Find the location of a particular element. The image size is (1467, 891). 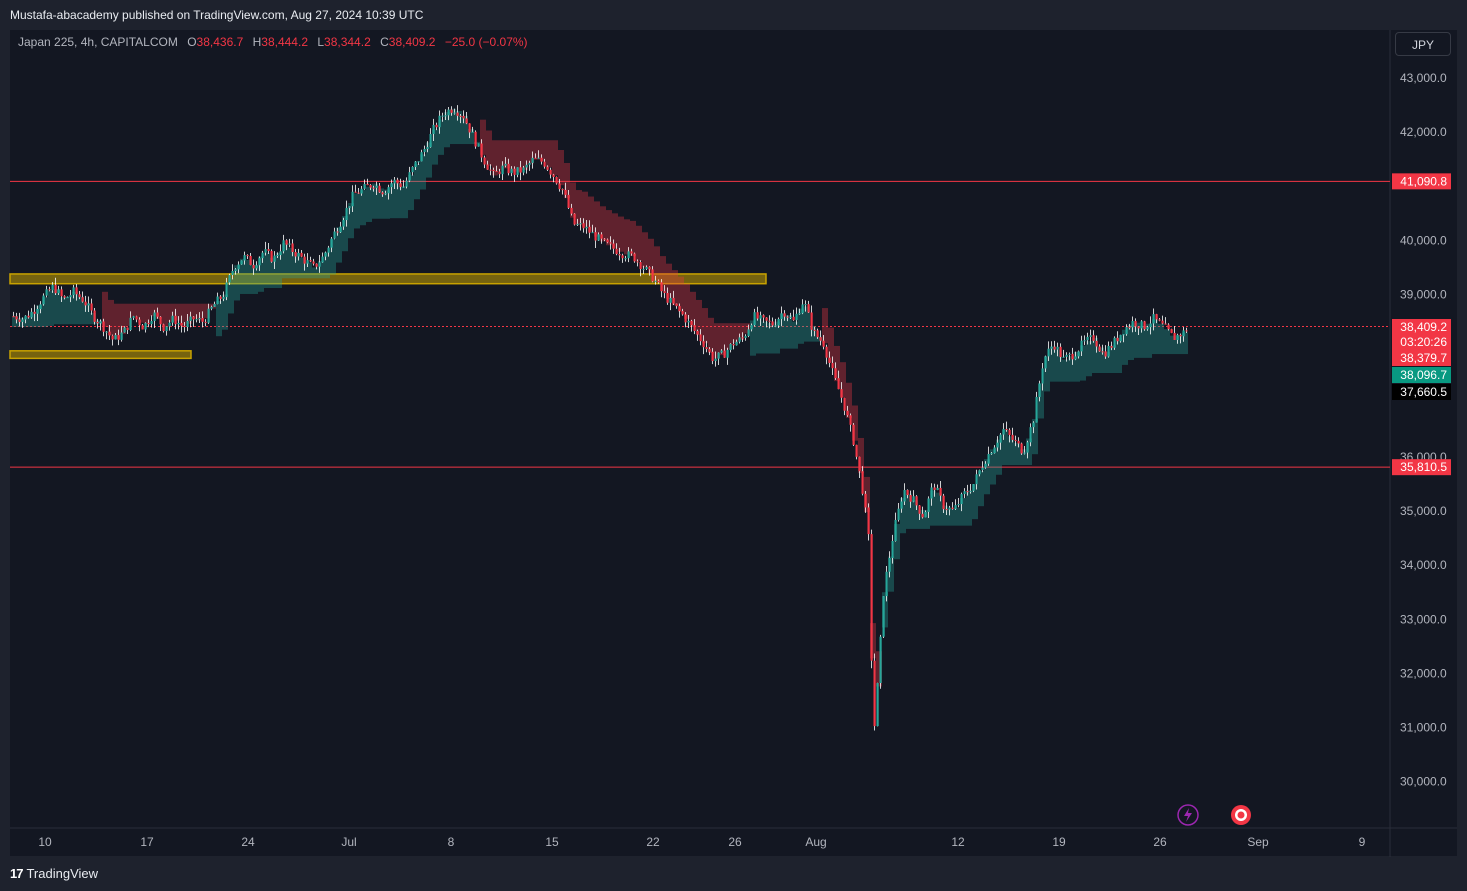

resistance-zone is located at coordinates (388, 279).